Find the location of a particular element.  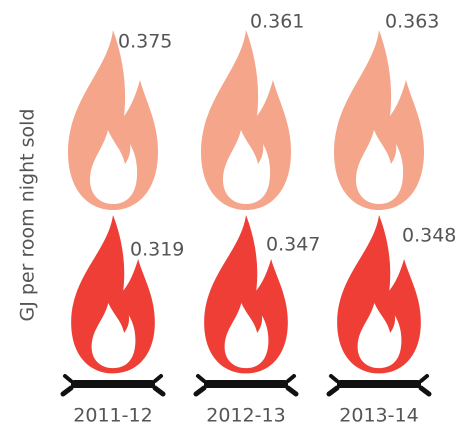

x-tick-label: 2012-13 is located at coordinates (245, 416).